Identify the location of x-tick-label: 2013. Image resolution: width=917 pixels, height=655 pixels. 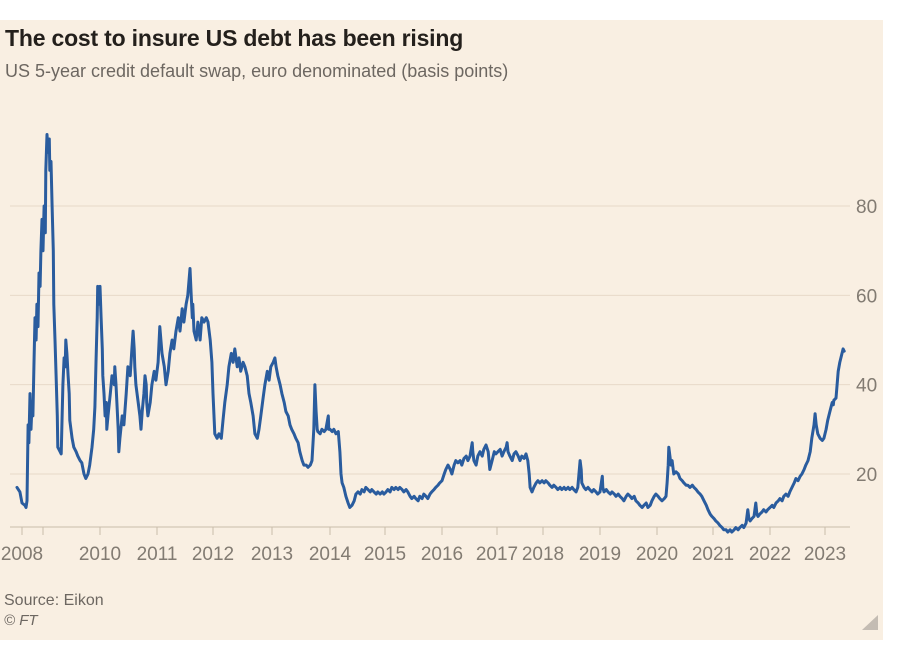
(272, 554).